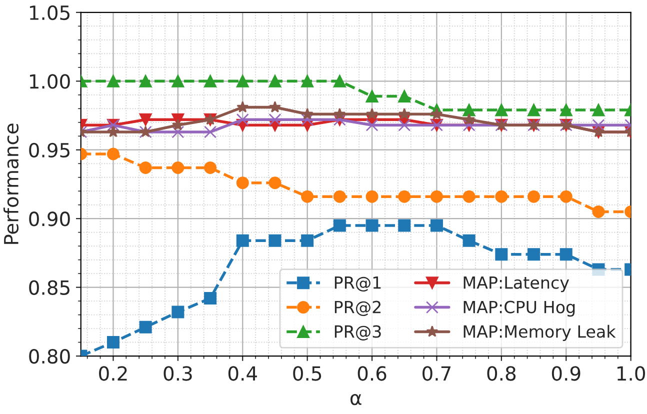  Describe the element at coordinates (540, 333) in the screenshot. I see `legend-label: MAP:Memory Leak` at that location.